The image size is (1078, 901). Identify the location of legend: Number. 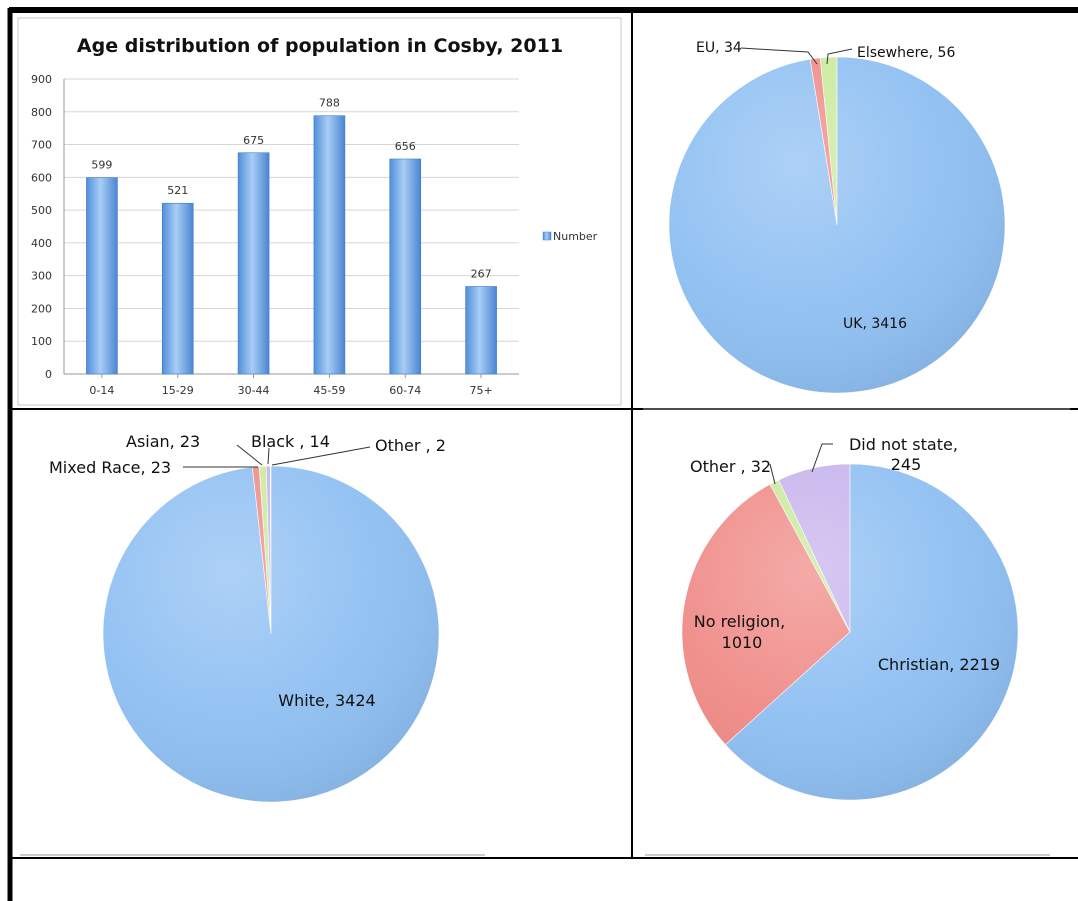
(570, 236).